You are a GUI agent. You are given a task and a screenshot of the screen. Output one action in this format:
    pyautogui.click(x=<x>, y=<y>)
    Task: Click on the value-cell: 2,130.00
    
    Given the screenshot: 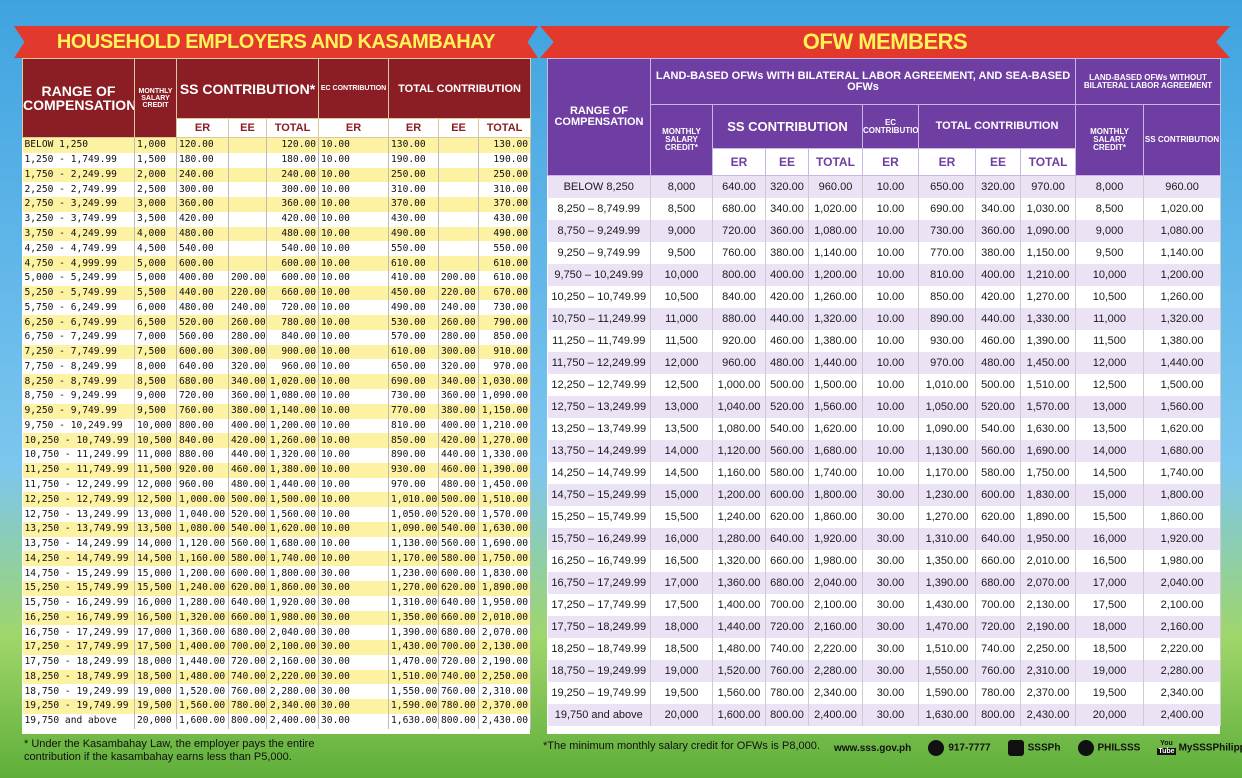 What is the action you would take?
    pyautogui.click(x=505, y=647)
    